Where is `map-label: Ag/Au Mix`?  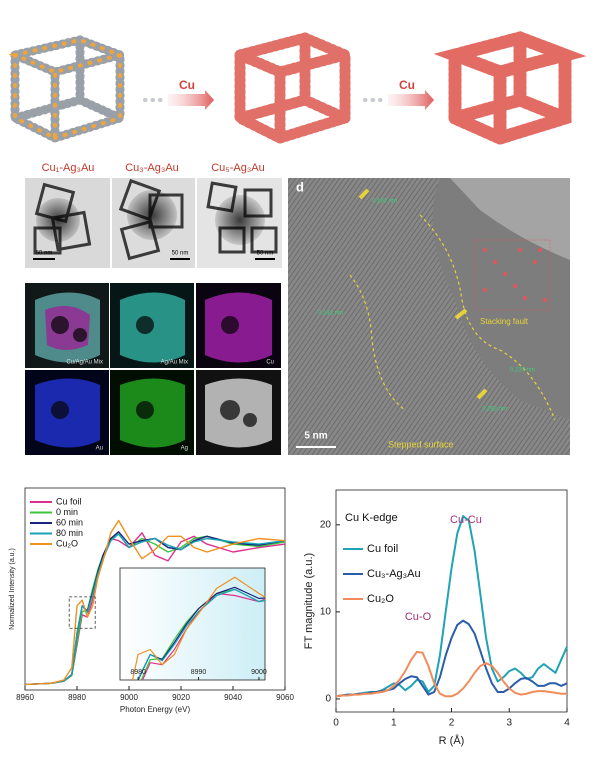 map-label: Ag/Au Mix is located at coordinates (174, 363).